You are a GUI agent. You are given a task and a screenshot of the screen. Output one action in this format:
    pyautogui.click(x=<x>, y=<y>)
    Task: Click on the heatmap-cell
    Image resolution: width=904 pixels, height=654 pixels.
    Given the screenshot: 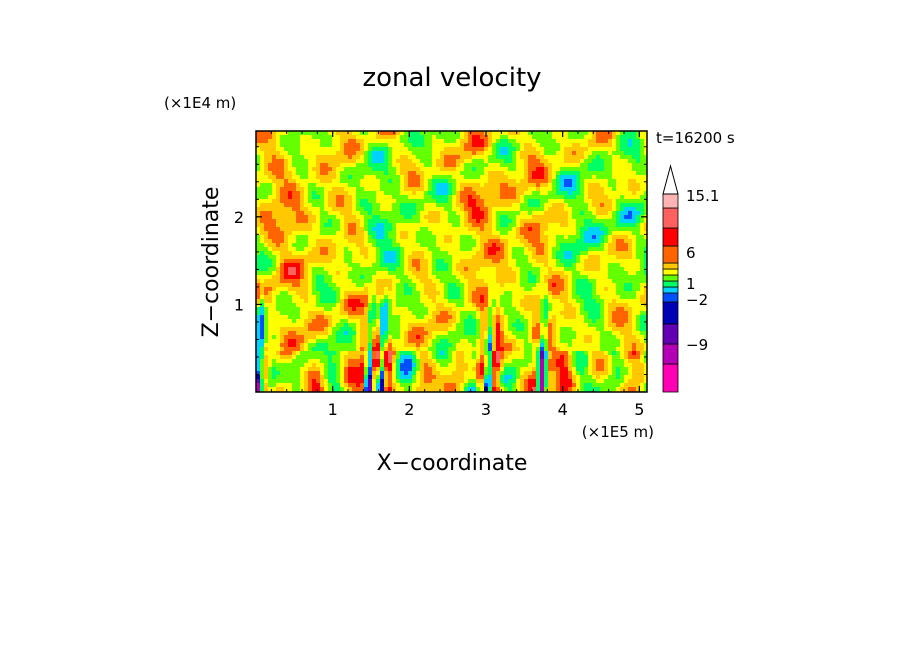 What is the action you would take?
    pyautogui.click(x=258, y=133)
    